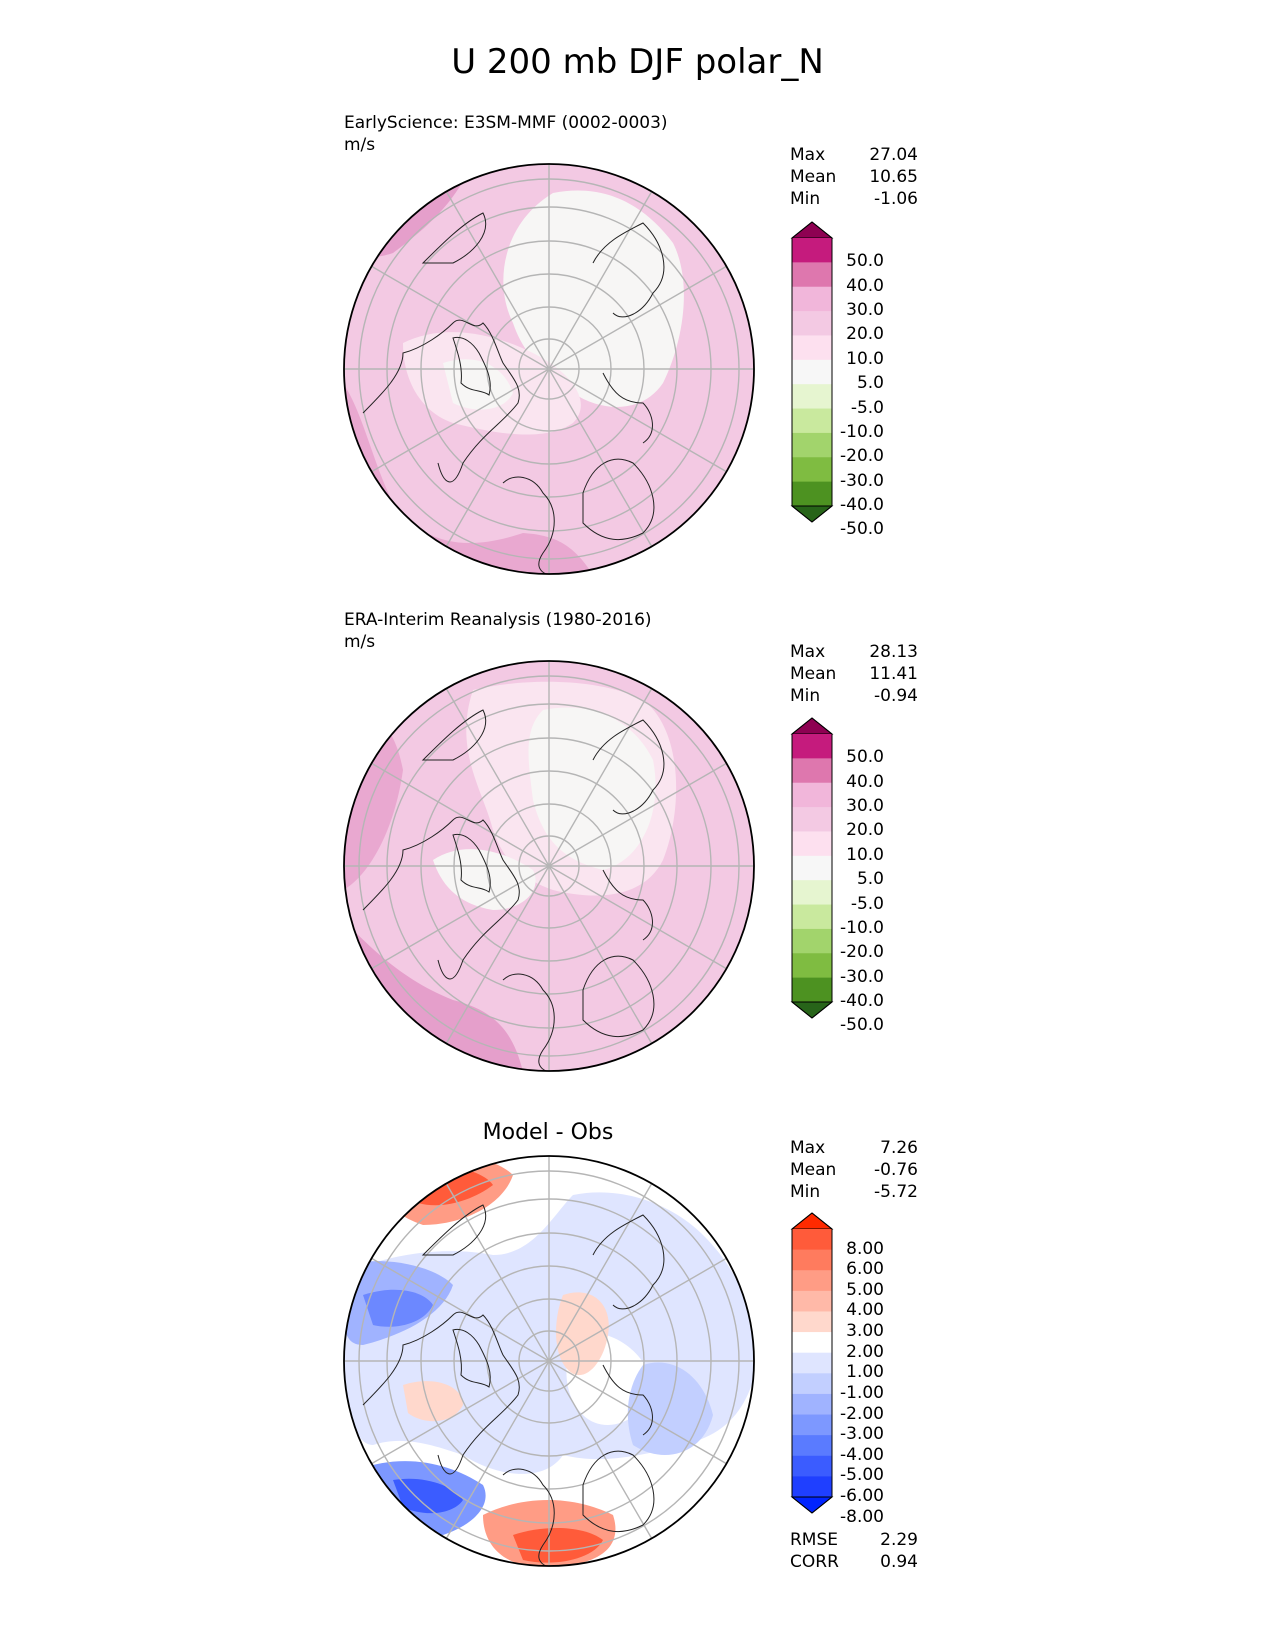 The height and width of the screenshot is (1650, 1275). Describe the element at coordinates (592, 788) in the screenshot. I see `field-low-polar` at that location.